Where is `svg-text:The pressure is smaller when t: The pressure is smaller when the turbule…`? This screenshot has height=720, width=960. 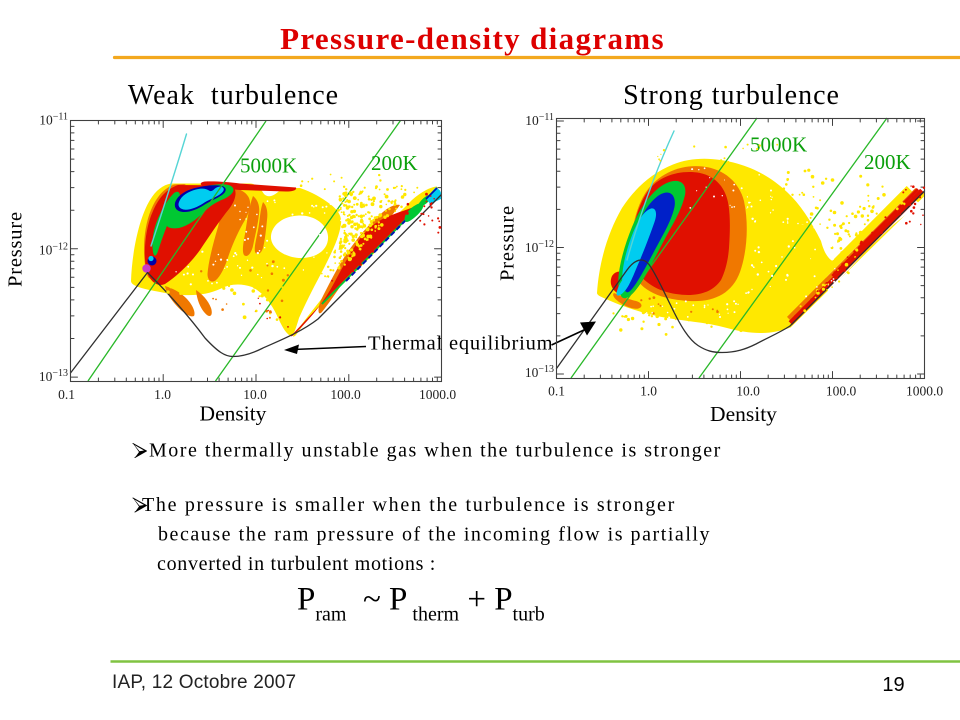
svg-text:The pressure is smaller when t: The pressure is smaller when the turbule… is located at coordinates (409, 505).